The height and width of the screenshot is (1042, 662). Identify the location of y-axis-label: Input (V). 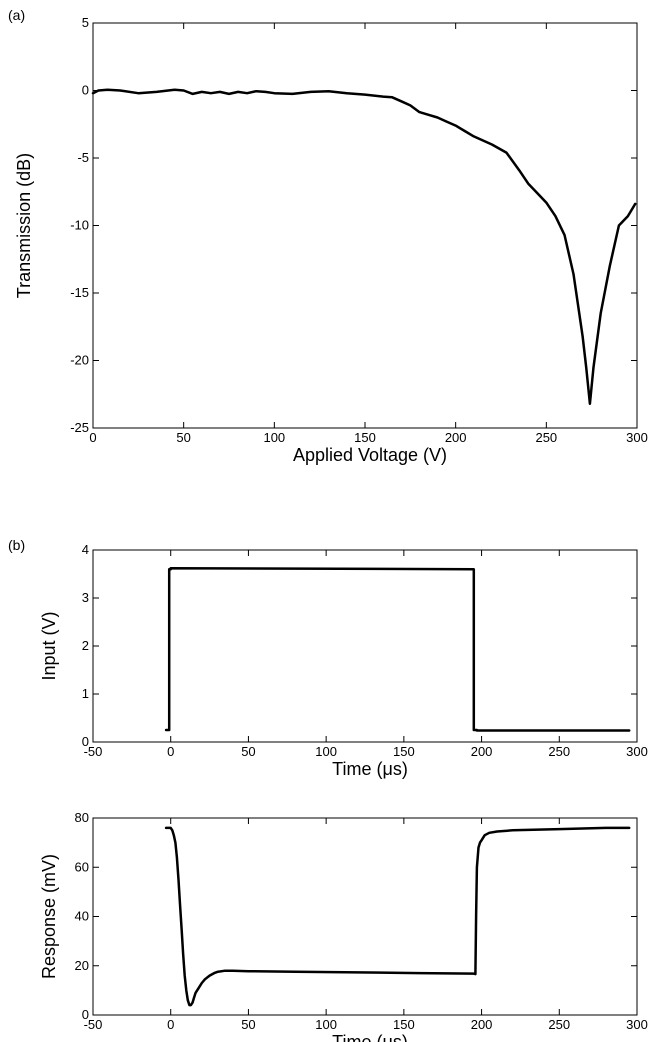
(49, 645).